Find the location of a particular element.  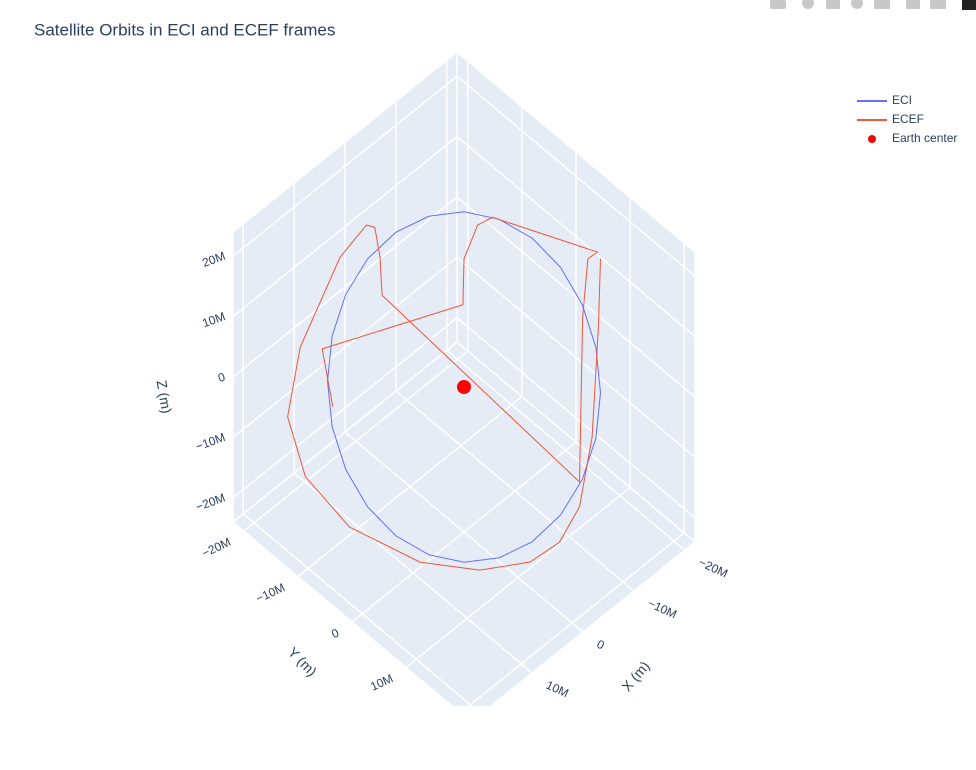

z-tick-label: −20M is located at coordinates (210, 502).